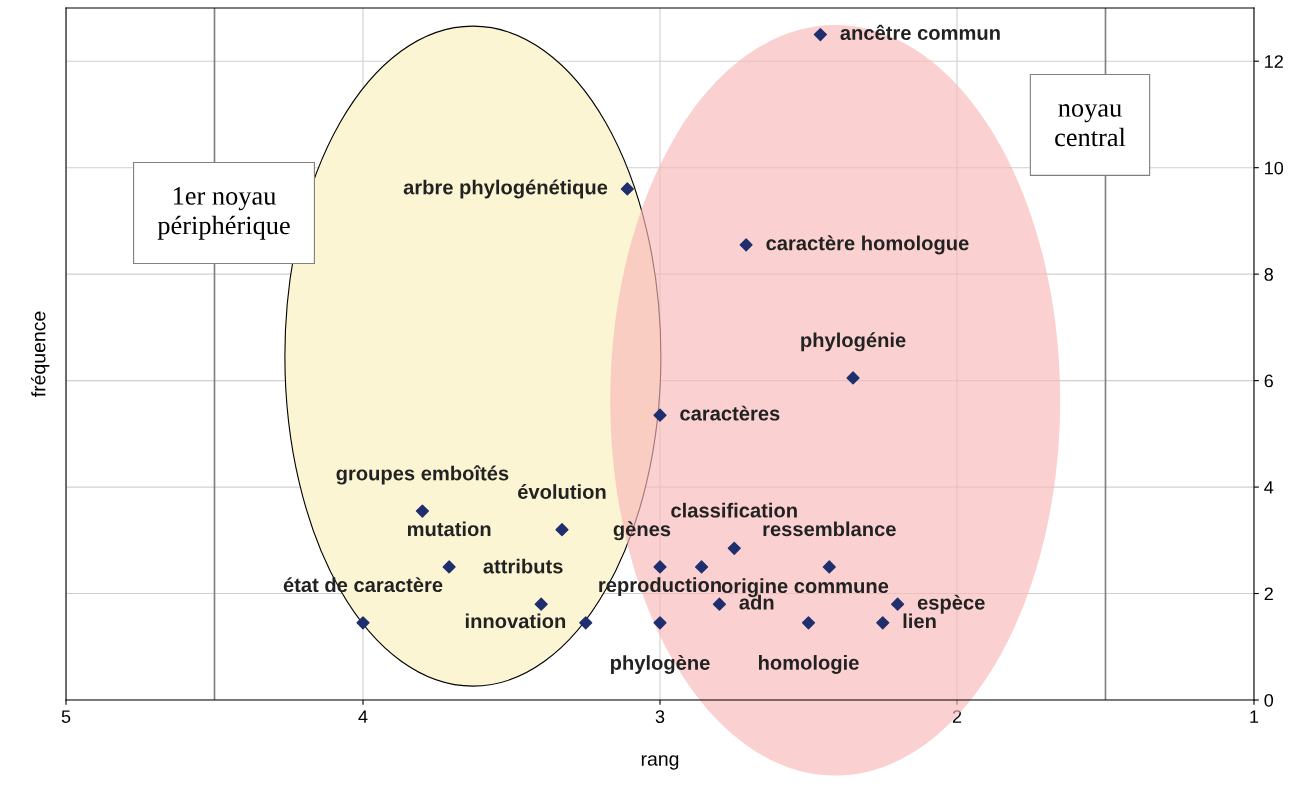 This screenshot has width=1306, height=805. Describe the element at coordinates (829, 529) in the screenshot. I see `annotation: ressemblance` at that location.